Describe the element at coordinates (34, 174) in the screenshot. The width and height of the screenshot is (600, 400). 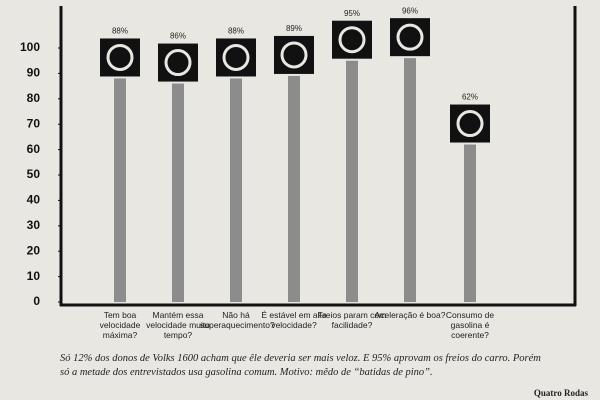
I see `y-tick-label: 50` at that location.